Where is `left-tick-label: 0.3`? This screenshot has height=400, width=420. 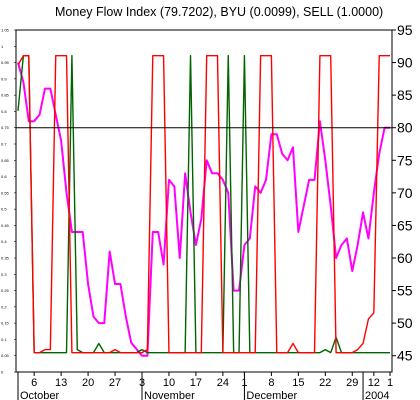
left-tick-label: 0.3 is located at coordinates (4, 274).